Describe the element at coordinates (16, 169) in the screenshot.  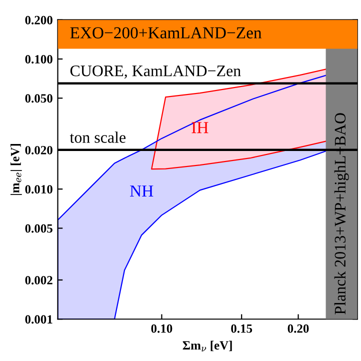
I see `y-axis-title: |m$_{ee}$| [eV]` at that location.